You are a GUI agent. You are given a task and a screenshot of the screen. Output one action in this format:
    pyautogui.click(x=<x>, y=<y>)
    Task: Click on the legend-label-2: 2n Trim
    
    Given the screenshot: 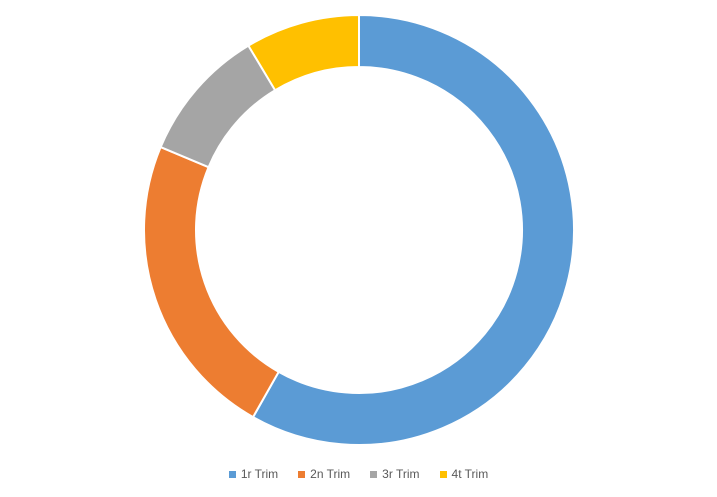 What is the action you would take?
    pyautogui.click(x=330, y=474)
    